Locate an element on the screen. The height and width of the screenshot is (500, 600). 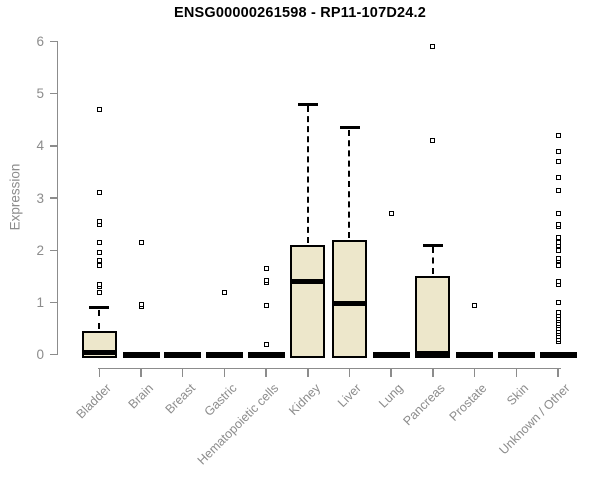
x-tick-label: Prostate is located at coordinates (468, 402).